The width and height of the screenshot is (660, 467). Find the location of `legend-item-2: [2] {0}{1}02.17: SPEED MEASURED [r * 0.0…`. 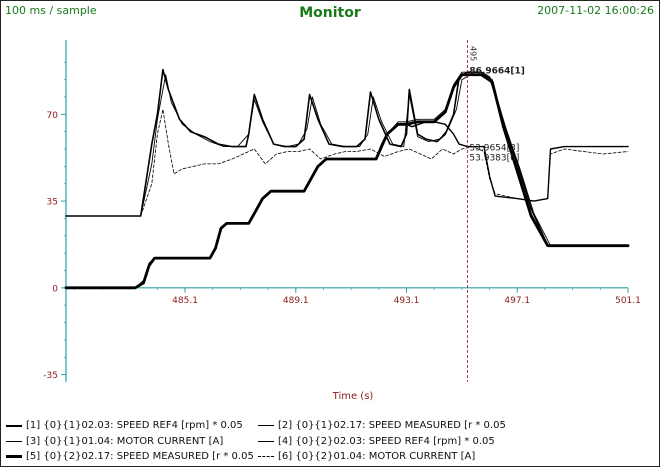

legend-item-2: [2] {0}{1}02.17: SPEED MEASURED [r * 0.0… is located at coordinates (382, 425).